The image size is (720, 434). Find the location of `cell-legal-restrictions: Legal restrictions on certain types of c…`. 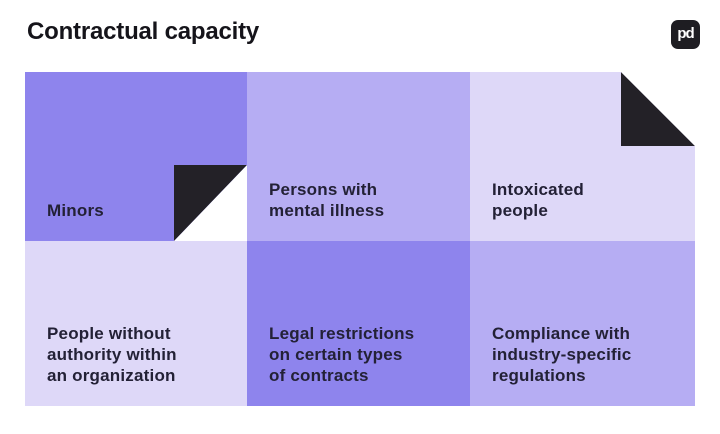

cell-legal-restrictions: Legal restrictions on certain types of c… is located at coordinates (358, 323).